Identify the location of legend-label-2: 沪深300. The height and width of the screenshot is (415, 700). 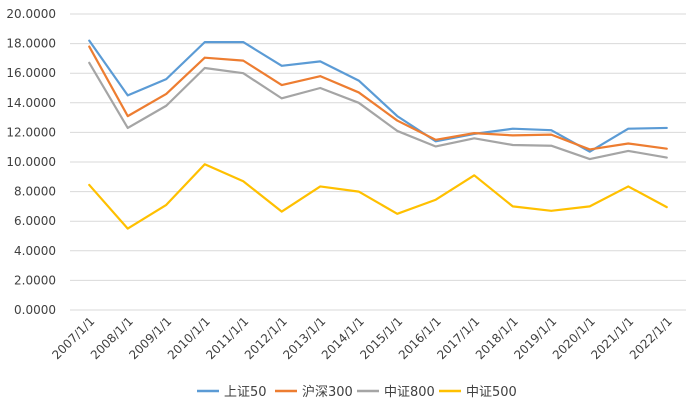
(327, 392).